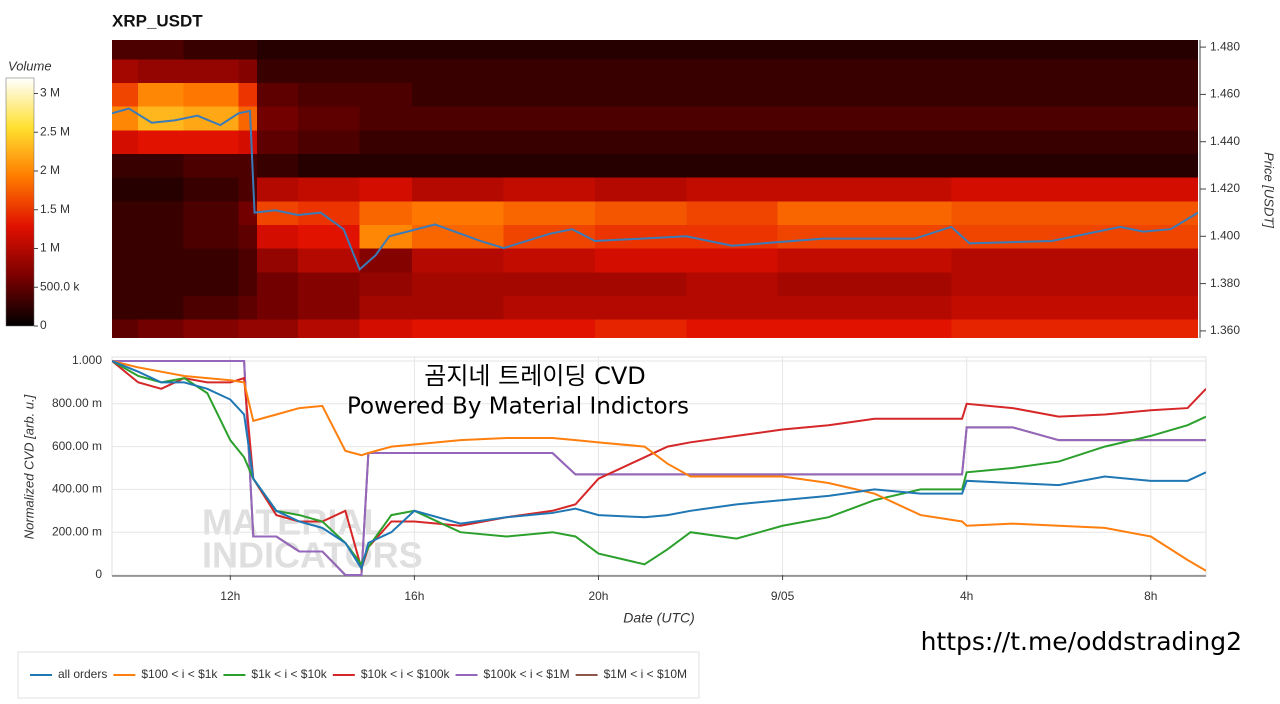  Describe the element at coordinates (20, 202) in the screenshot. I see `colorbar` at that location.